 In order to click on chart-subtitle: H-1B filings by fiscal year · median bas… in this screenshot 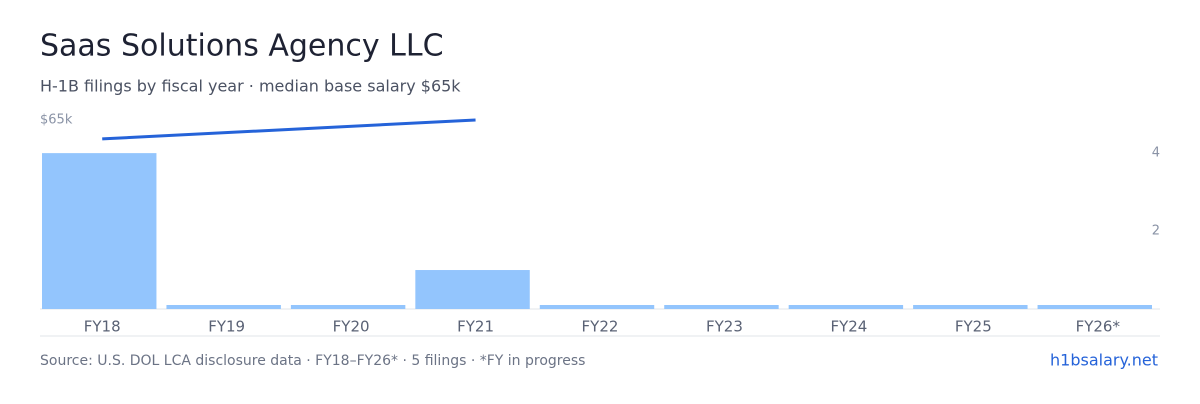, I will do `click(250, 86)`.